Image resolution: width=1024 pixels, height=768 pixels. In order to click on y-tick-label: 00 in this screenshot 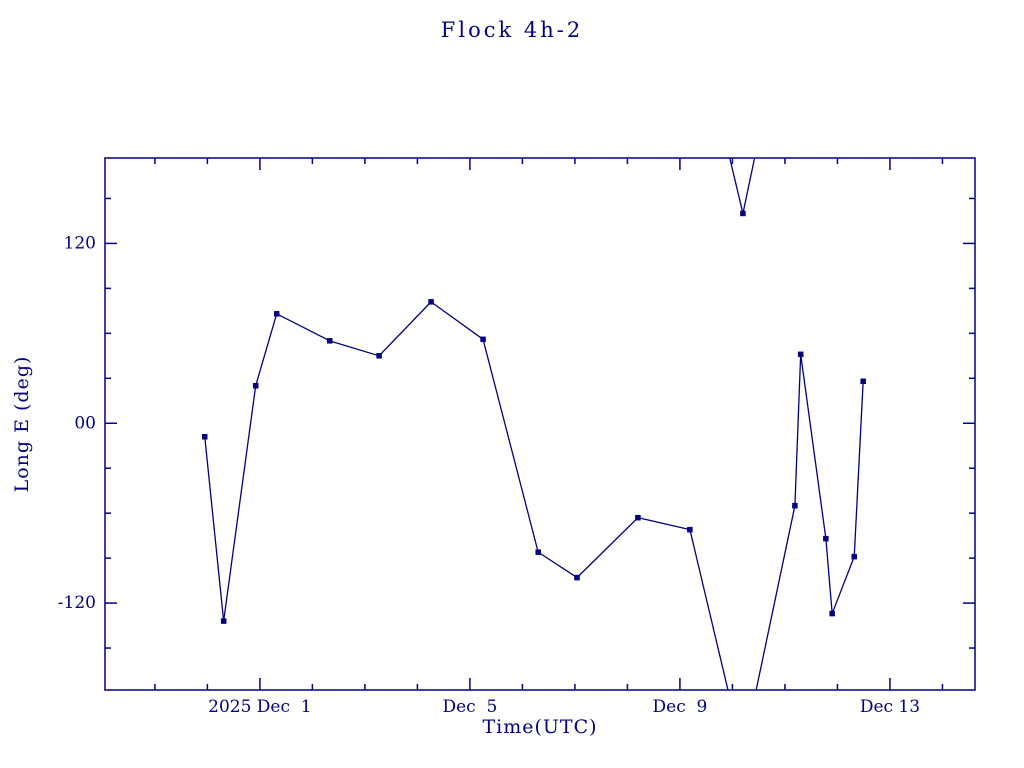, I will do `click(85, 423)`.